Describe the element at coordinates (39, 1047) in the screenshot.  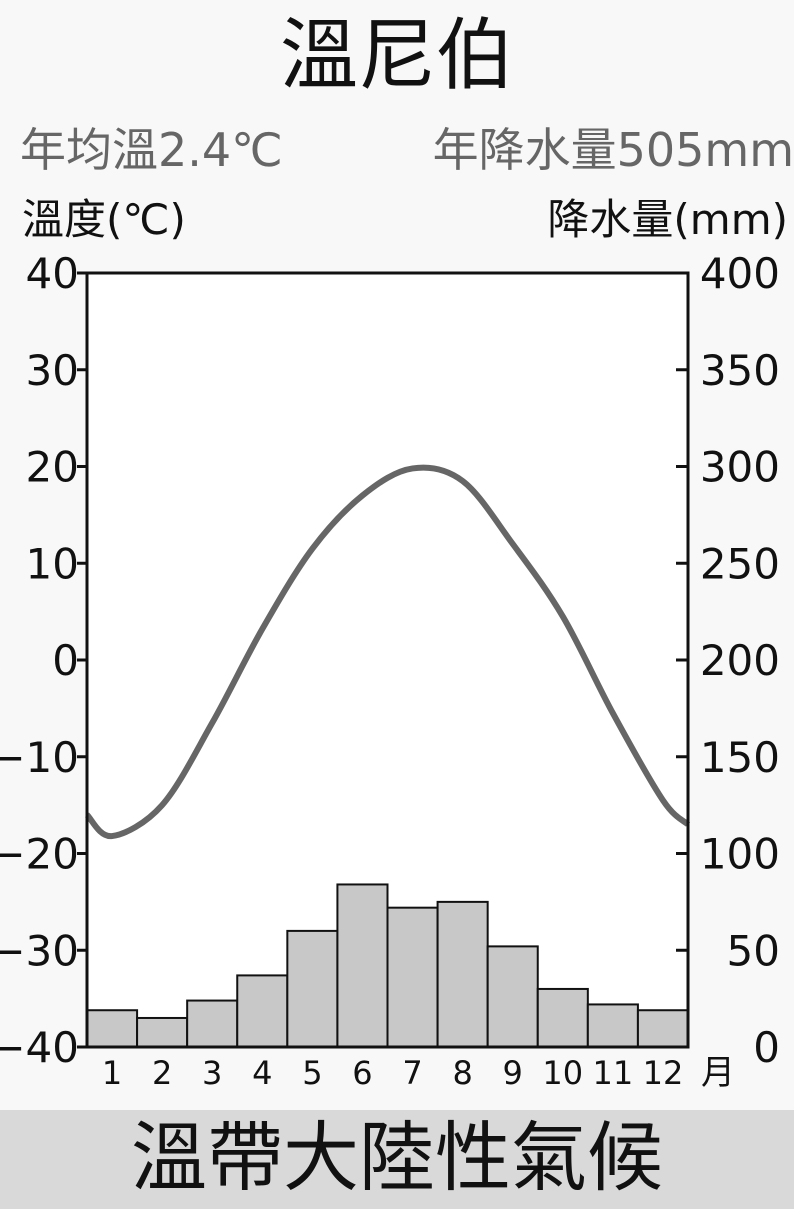
I see `temp-tick-label: −40` at that location.